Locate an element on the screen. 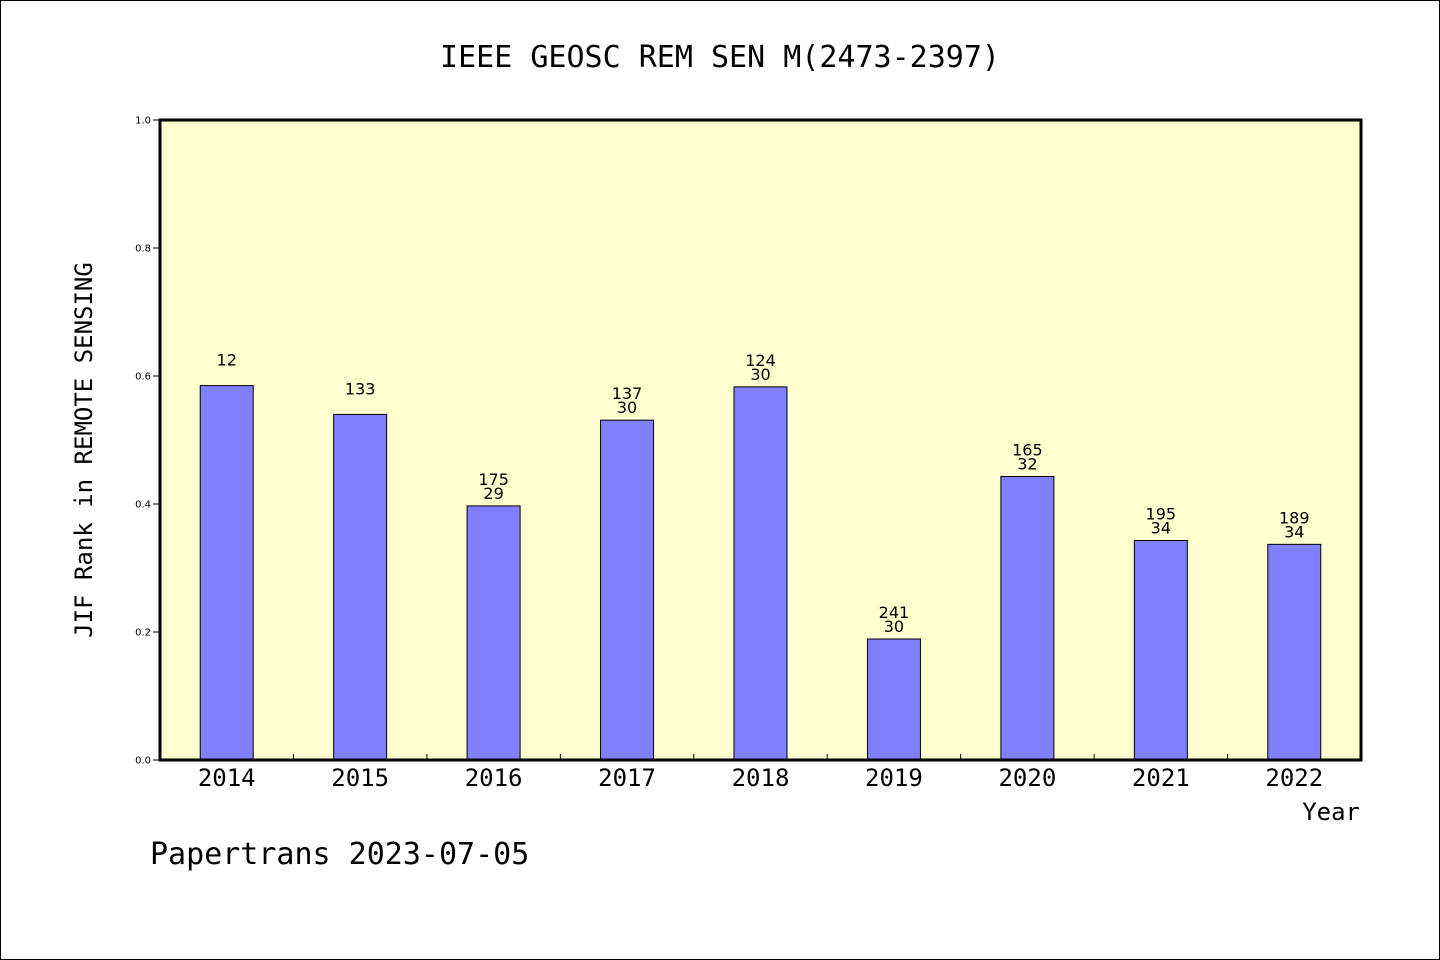 This screenshot has width=1440, height=960. y-tick-label: 0.4 is located at coordinates (143, 505).